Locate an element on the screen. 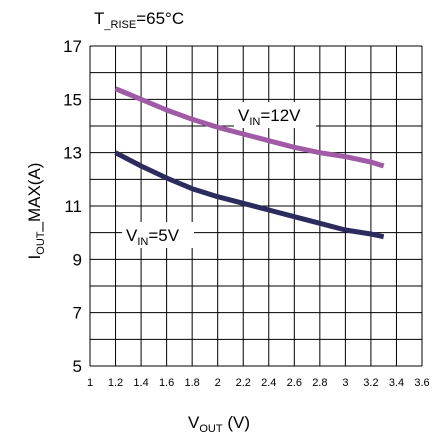 The width and height of the screenshot is (438, 440). x-tick-label: 2.8 is located at coordinates (319, 383).